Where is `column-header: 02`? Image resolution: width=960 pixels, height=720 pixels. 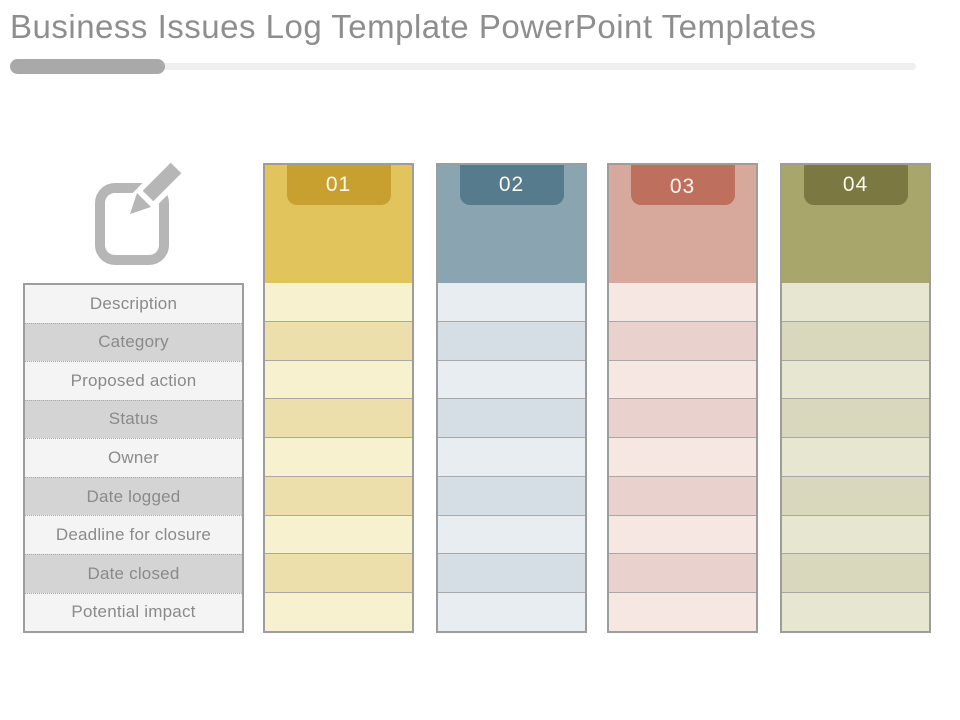
column-header: 02 is located at coordinates (511, 224).